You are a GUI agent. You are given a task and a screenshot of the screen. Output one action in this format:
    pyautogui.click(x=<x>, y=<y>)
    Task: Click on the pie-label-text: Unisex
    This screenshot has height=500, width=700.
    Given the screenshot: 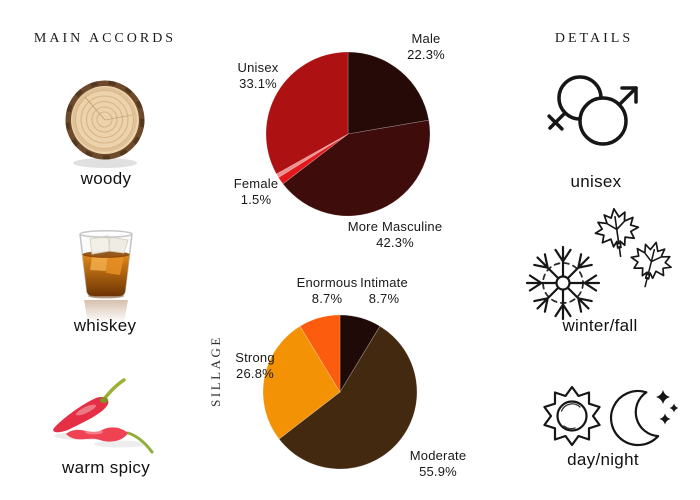 What is the action you would take?
    pyautogui.click(x=258, y=67)
    